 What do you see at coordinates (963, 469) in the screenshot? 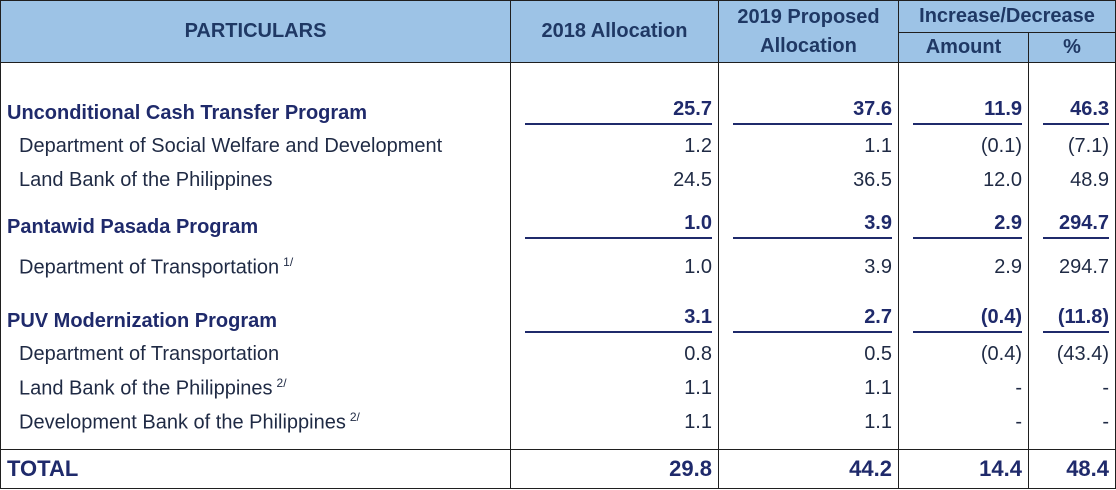
I see `total-amount: 14.4` at bounding box center [963, 469].